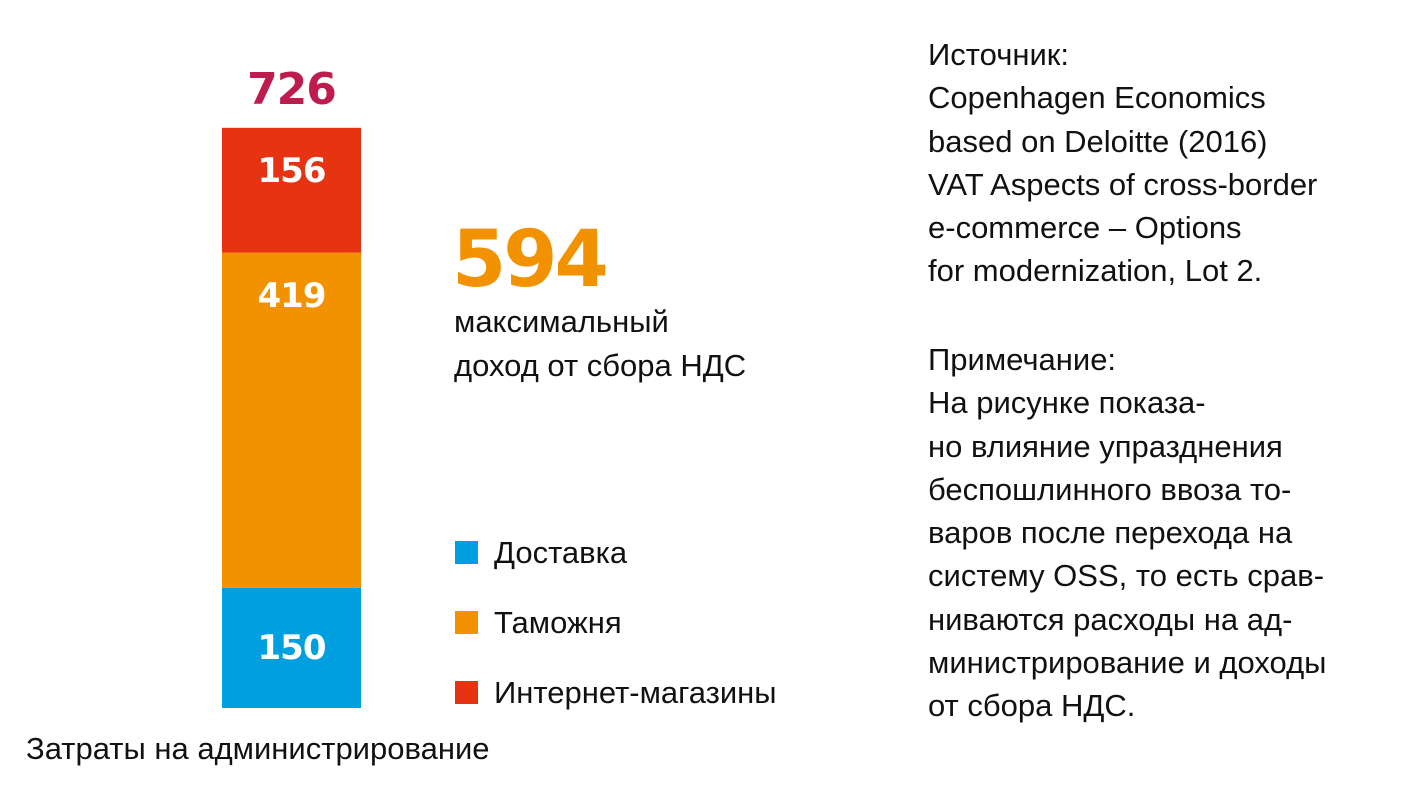 This screenshot has width=1419, height=790. Describe the element at coordinates (1097, 98) in the screenshot. I see `source-line: Copenhagen Economics` at that location.